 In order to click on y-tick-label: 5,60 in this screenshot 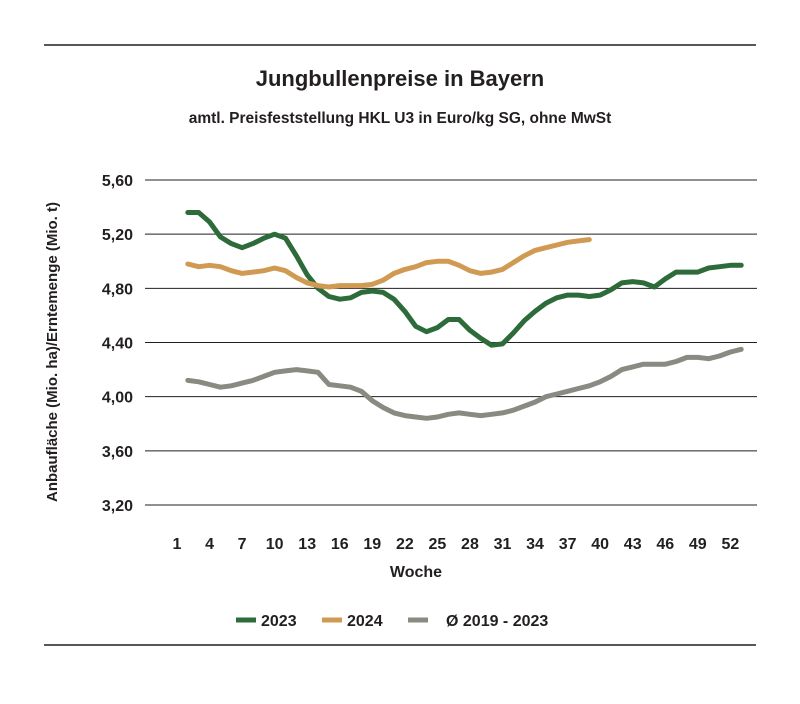, I will do `click(117, 181)`.